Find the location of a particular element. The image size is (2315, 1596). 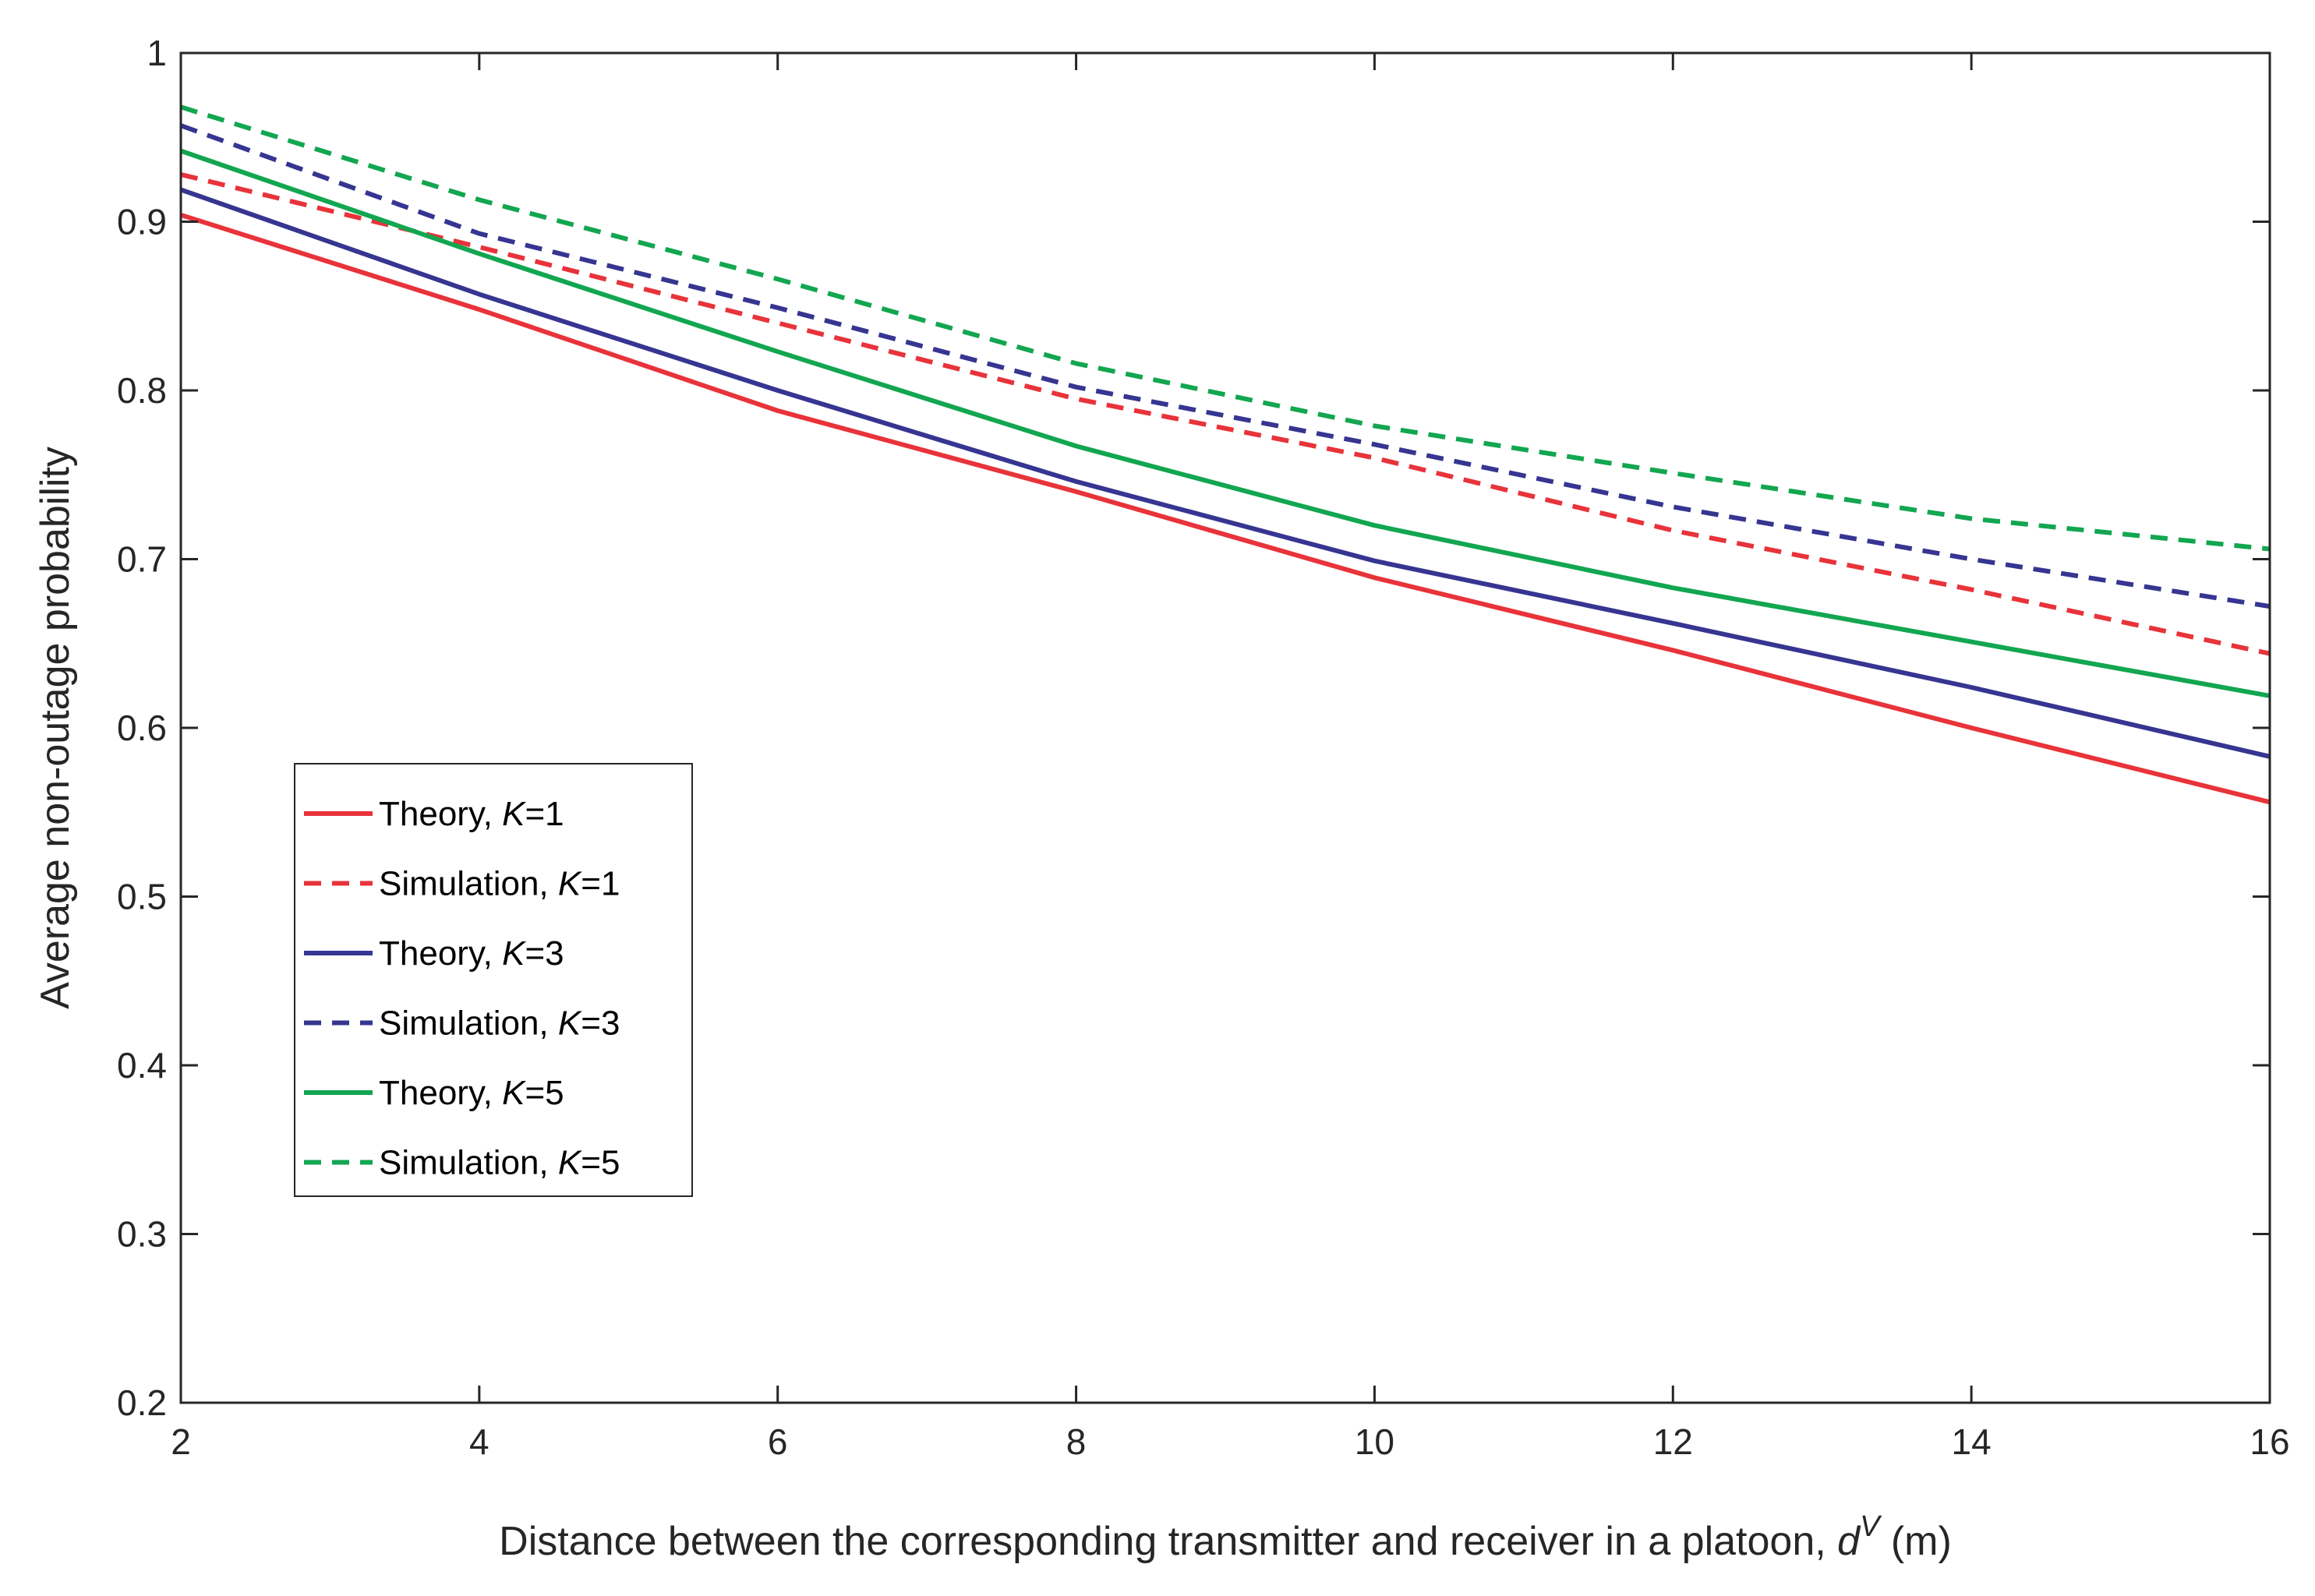

legend-item: Simulation, K=3 is located at coordinates (462, 1024).